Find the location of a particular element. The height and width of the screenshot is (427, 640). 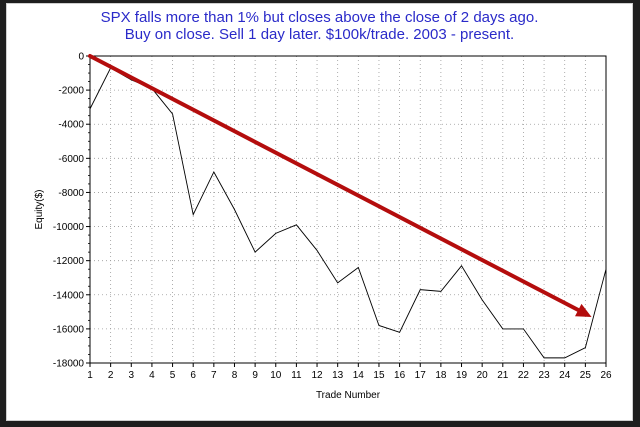

x-tick-label: 19 is located at coordinates (462, 375).